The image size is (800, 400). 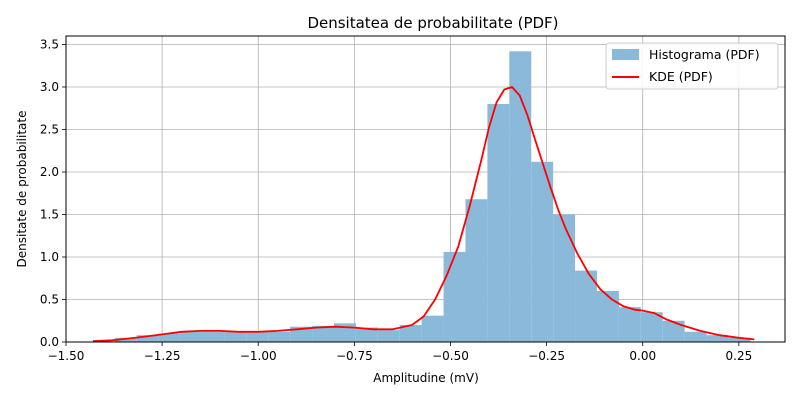 What do you see at coordinates (258, 356) in the screenshot?
I see `x-tick-label: −1.00` at bounding box center [258, 356].